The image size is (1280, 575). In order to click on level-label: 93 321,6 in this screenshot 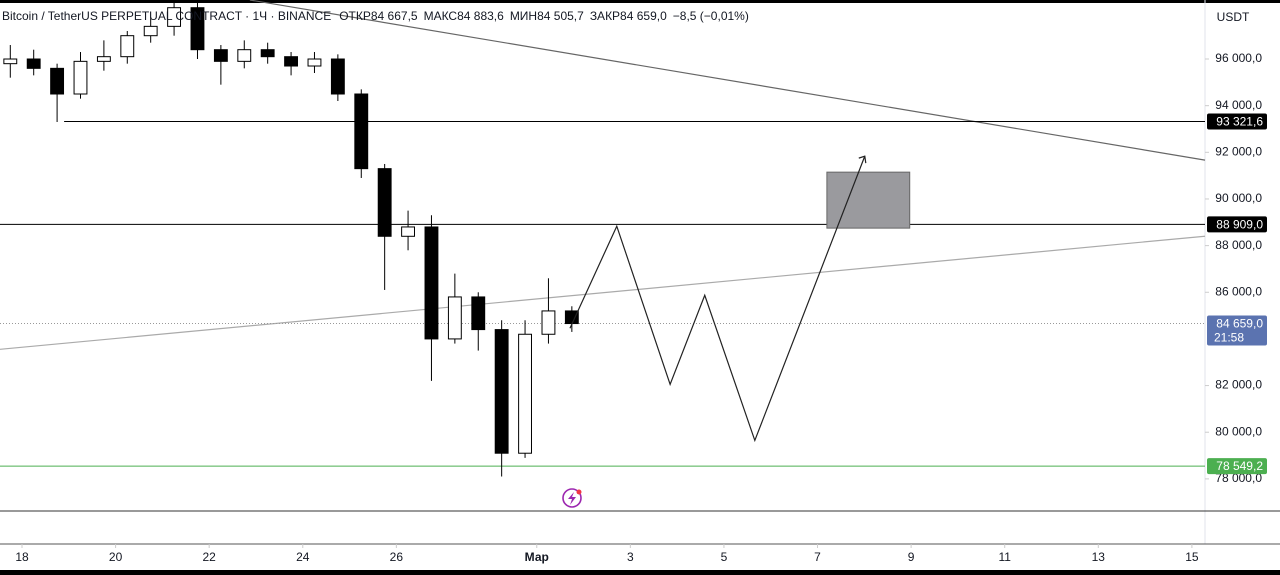, I will do `click(1239, 122)`.